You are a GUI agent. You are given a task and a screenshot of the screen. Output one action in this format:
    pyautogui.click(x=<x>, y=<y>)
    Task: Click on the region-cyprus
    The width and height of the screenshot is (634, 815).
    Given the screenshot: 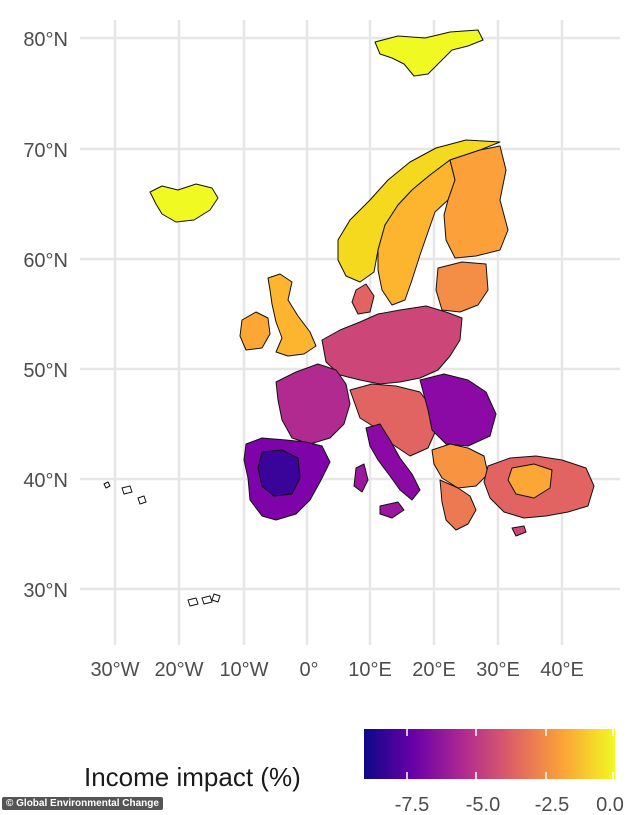 What is the action you would take?
    pyautogui.click(x=519, y=531)
    